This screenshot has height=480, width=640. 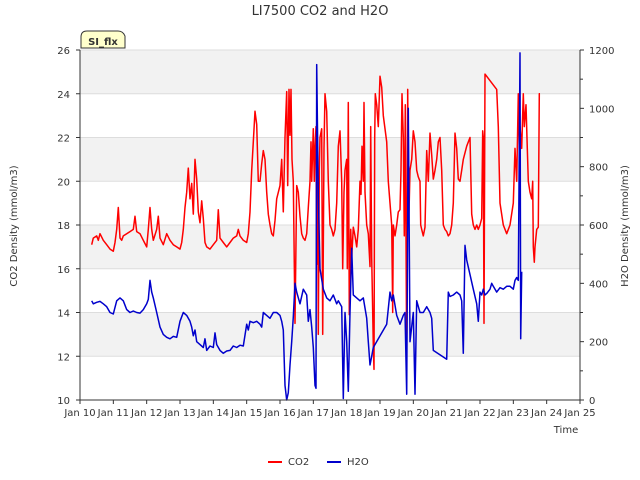 I want to click on y-tick-label-left: 16, so click(x=63, y=270).